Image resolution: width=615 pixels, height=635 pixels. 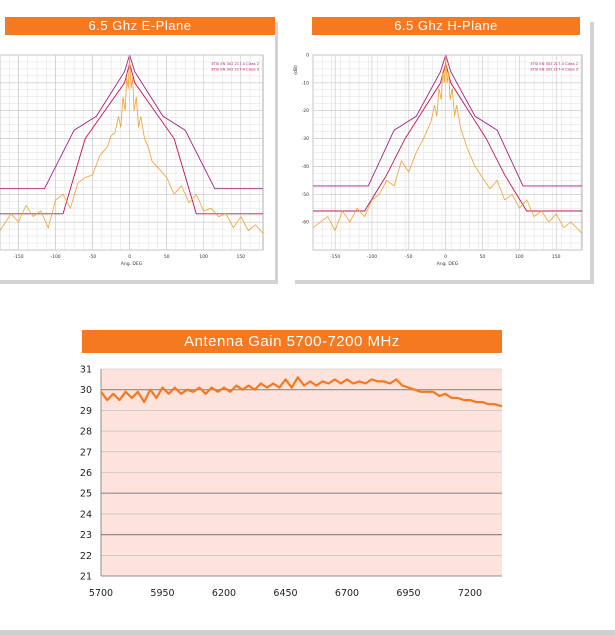 I want to click on h-plane-y-tick-label: -20, so click(x=305, y=111).